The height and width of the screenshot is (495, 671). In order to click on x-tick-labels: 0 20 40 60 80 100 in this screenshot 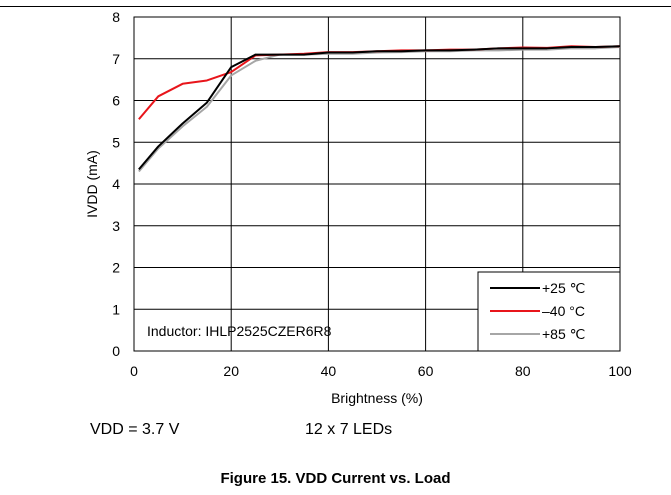, I will do `click(381, 371)`.